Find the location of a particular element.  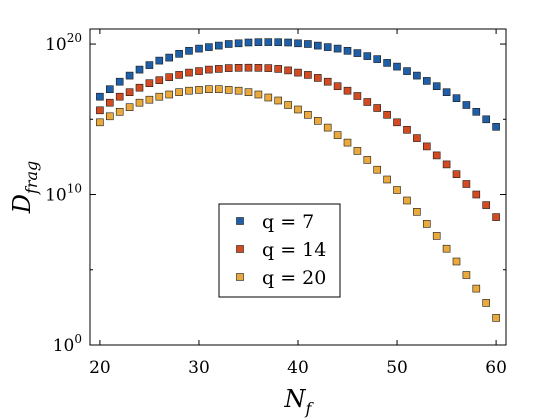

x-tick-label: 40 is located at coordinates (298, 368).